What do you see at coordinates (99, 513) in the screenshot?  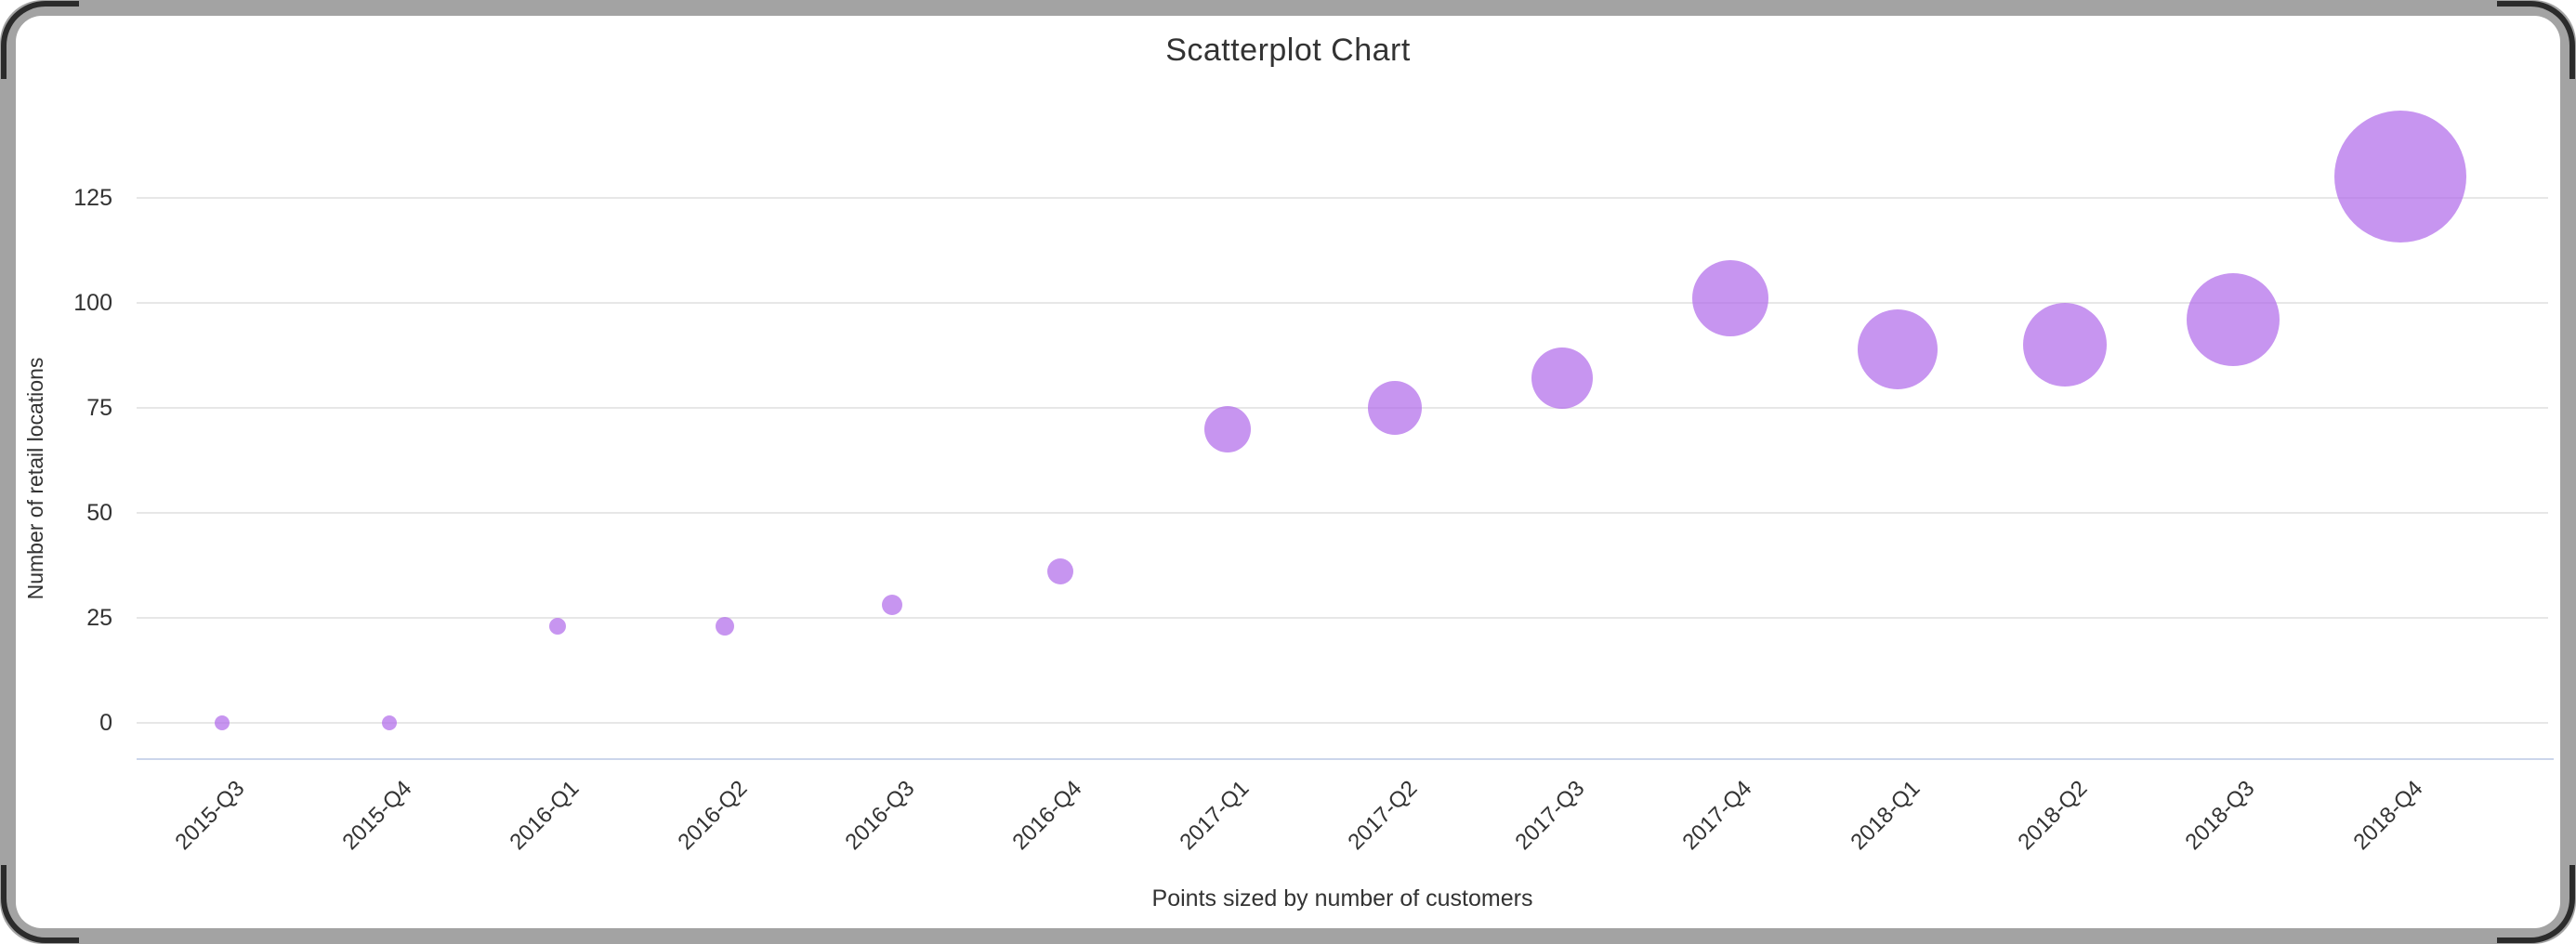 I see `y-tick-label: 50` at bounding box center [99, 513].